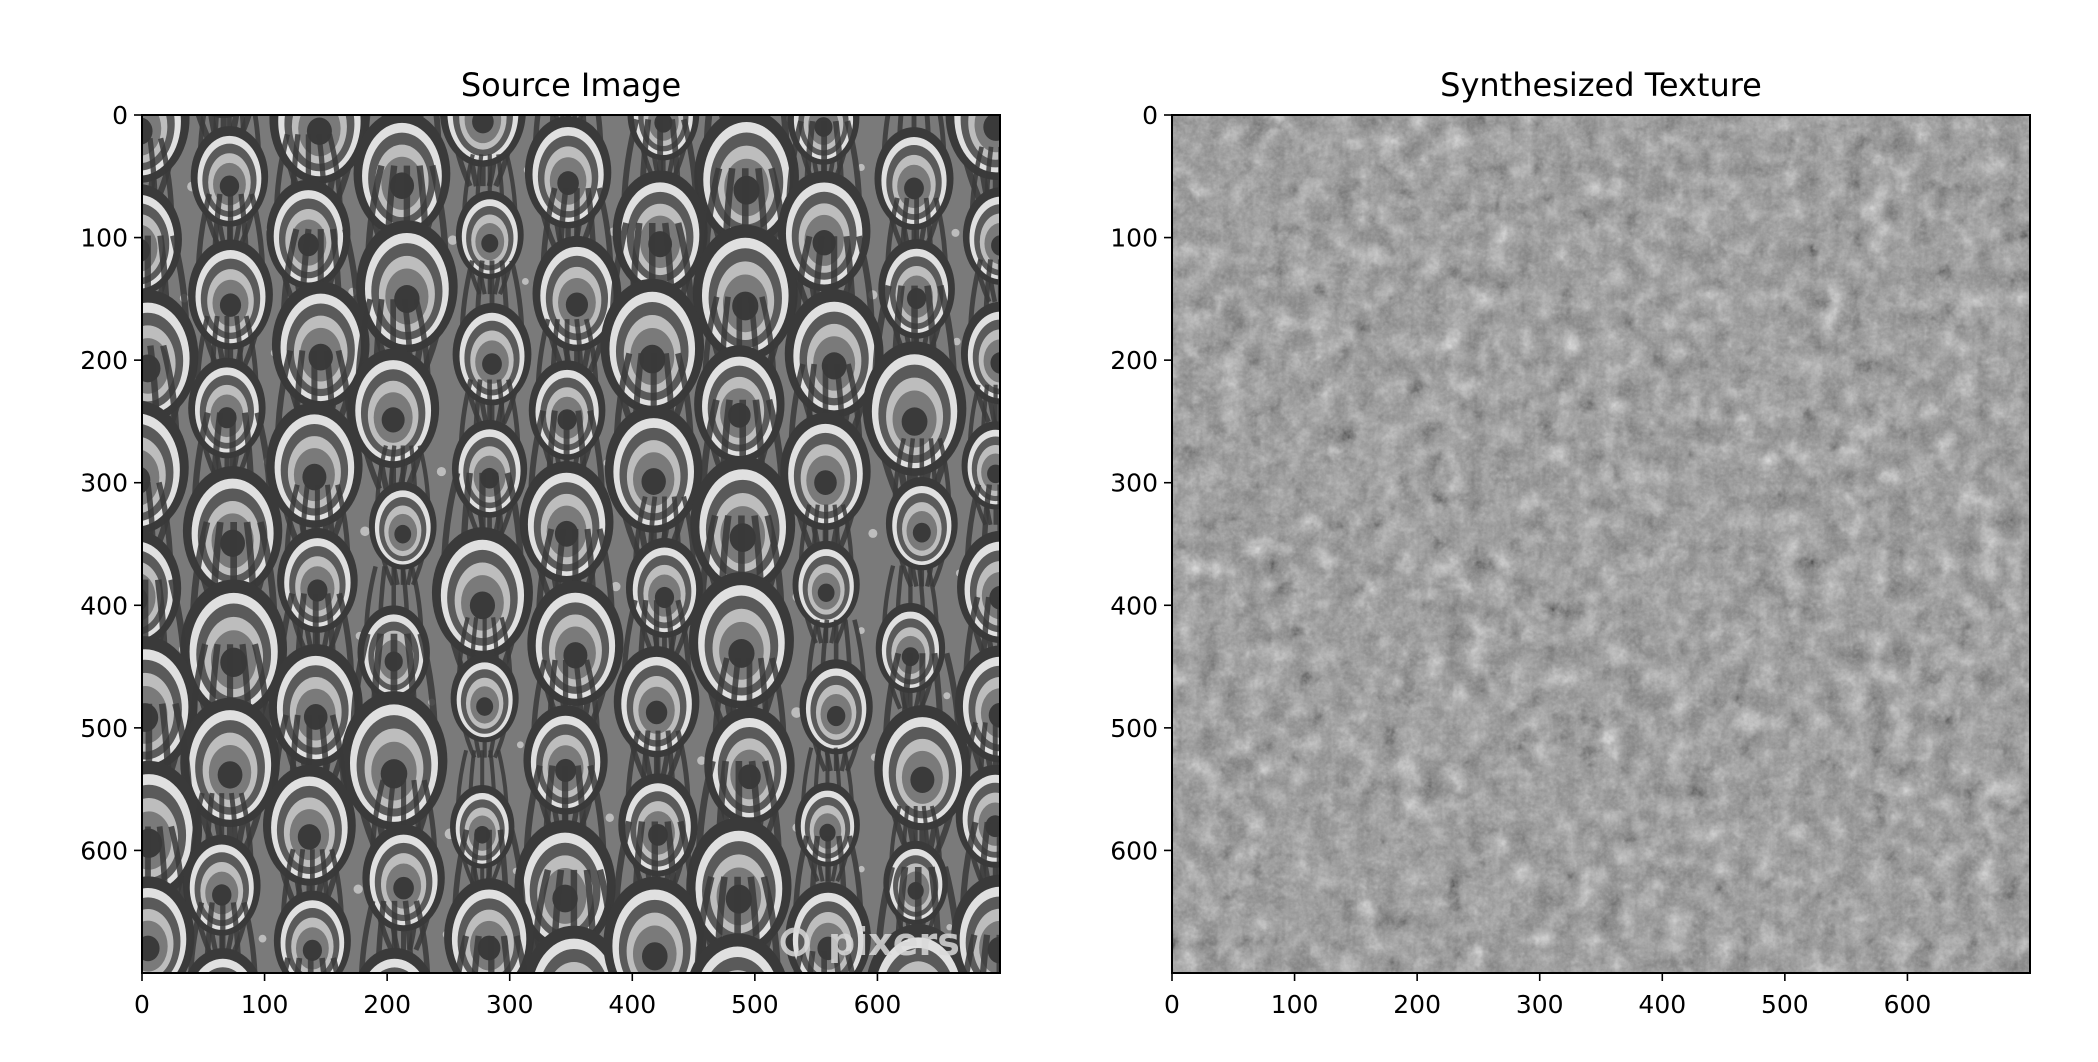 Image resolution: width=2098 pixels, height=1062 pixels. What do you see at coordinates (1601, 85) in the screenshot?
I see `synth-panel-title: Synthesized Texture` at bounding box center [1601, 85].